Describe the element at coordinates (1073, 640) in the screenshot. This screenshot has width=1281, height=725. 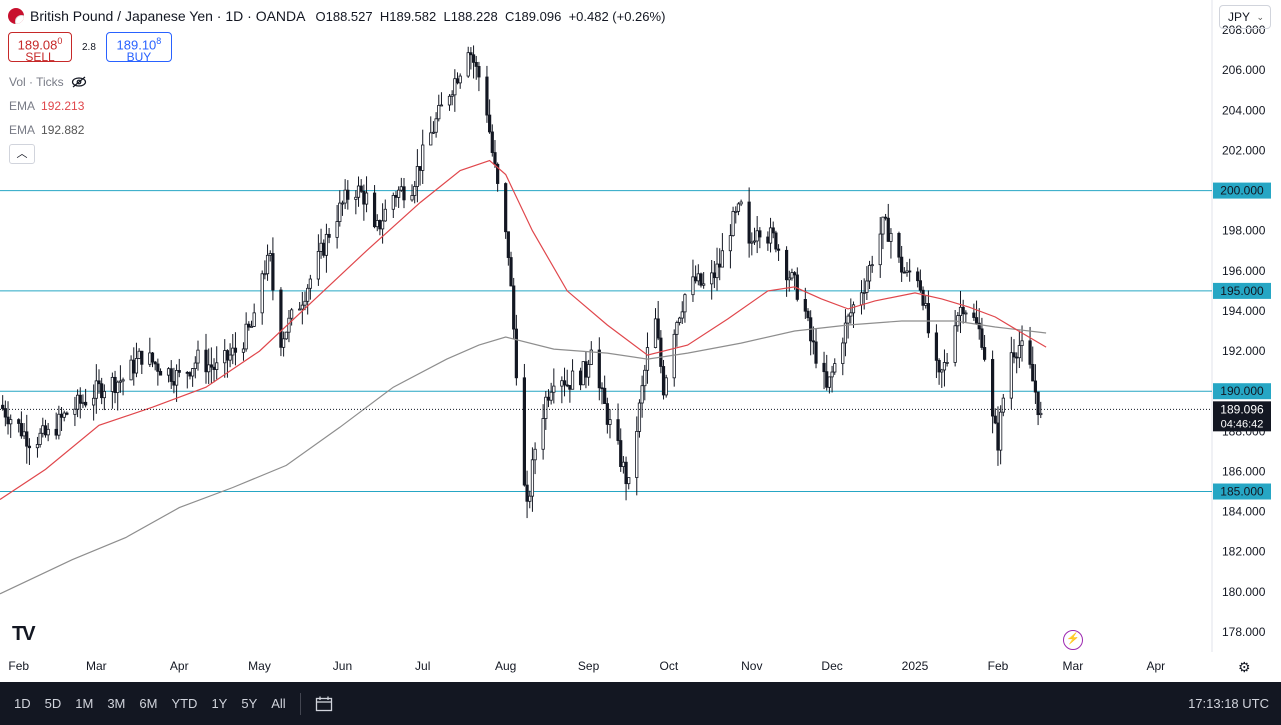
I see `lightning-icon: ⚡` at that location.